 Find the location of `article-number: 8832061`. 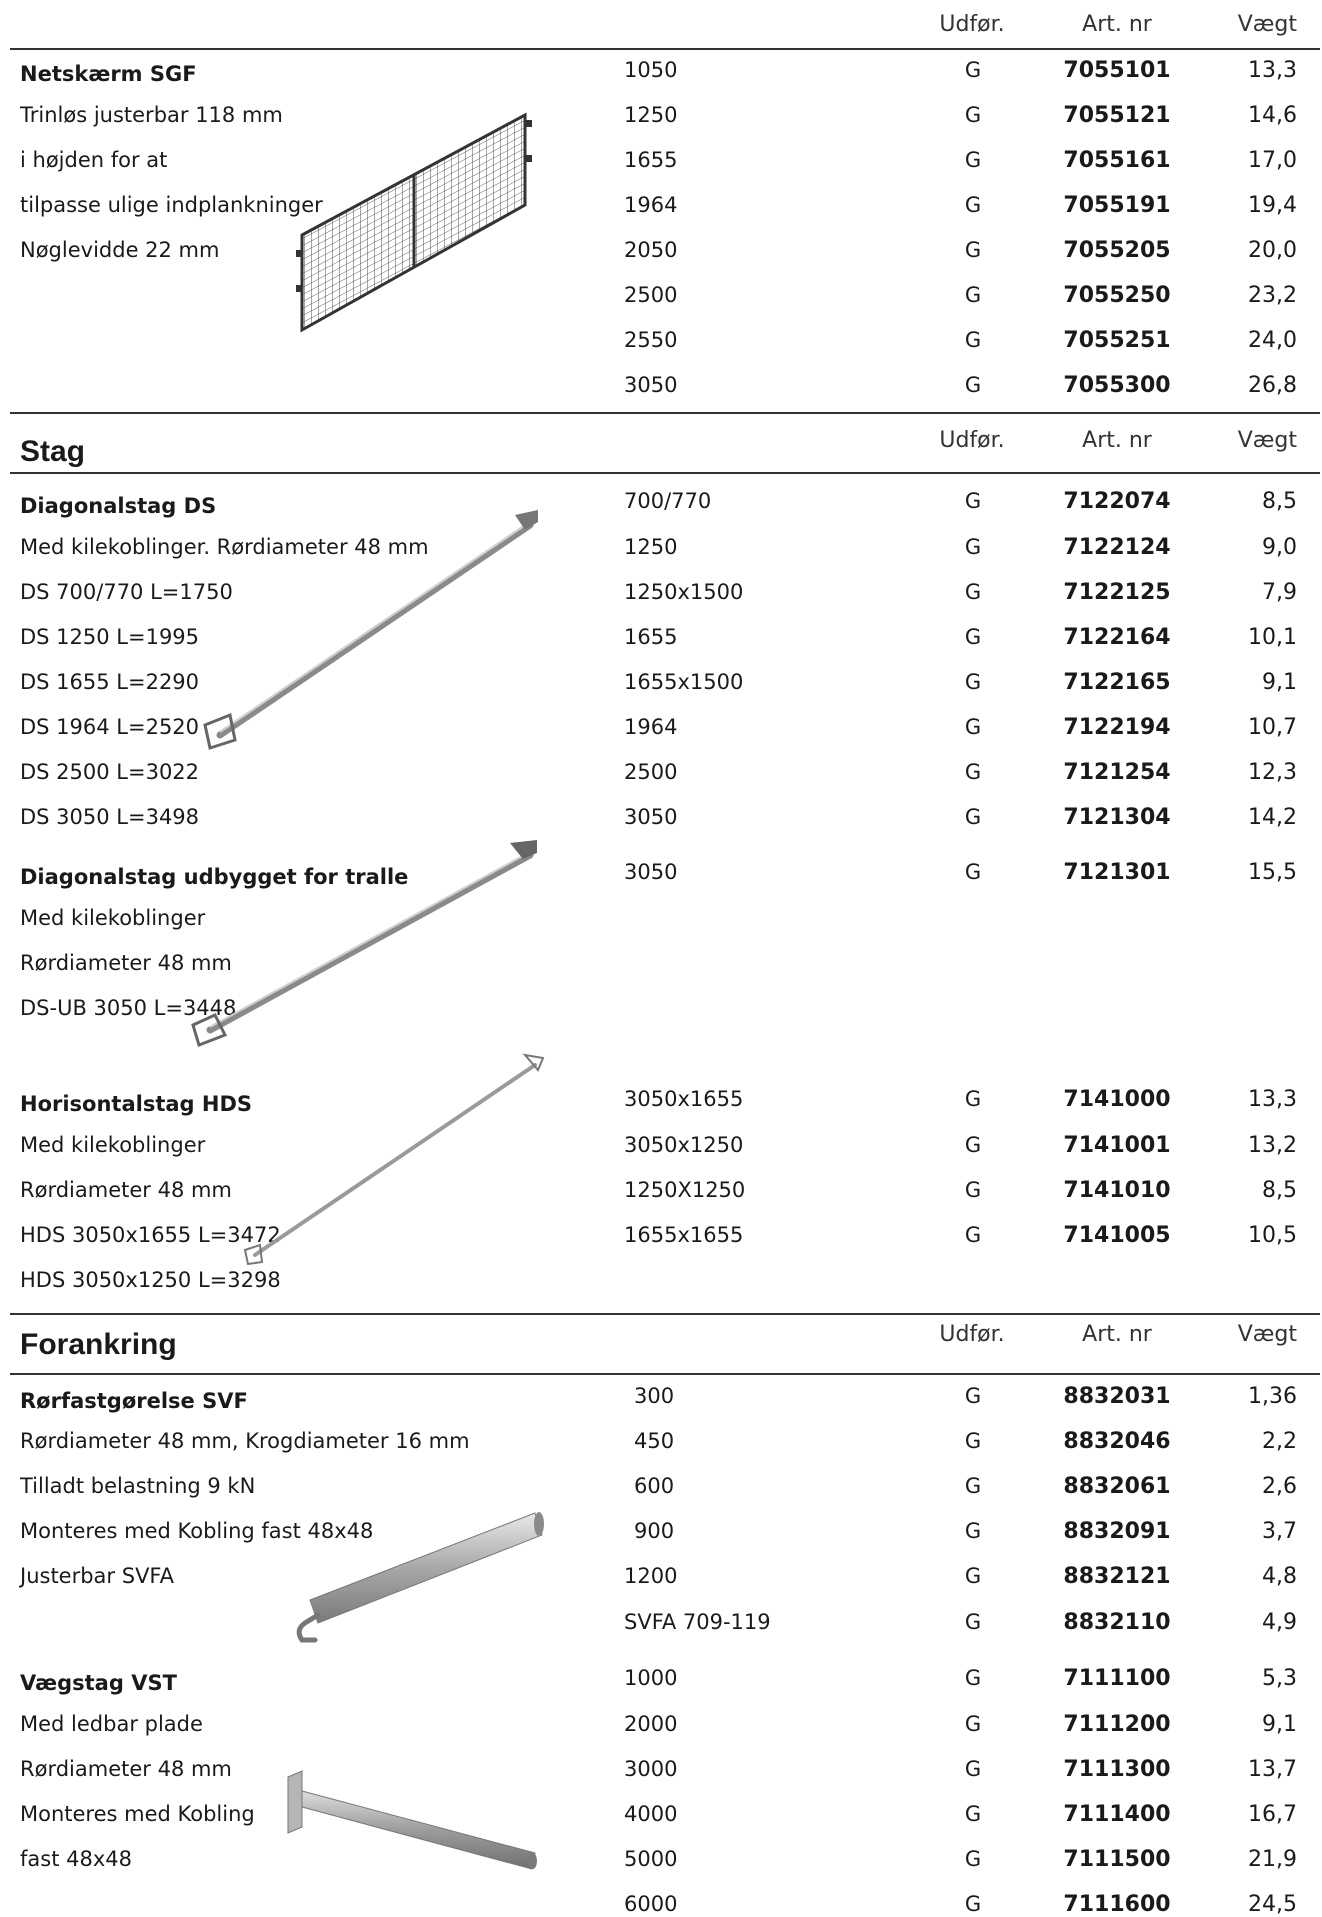

article-number: 8832061 is located at coordinates (1117, 1486).